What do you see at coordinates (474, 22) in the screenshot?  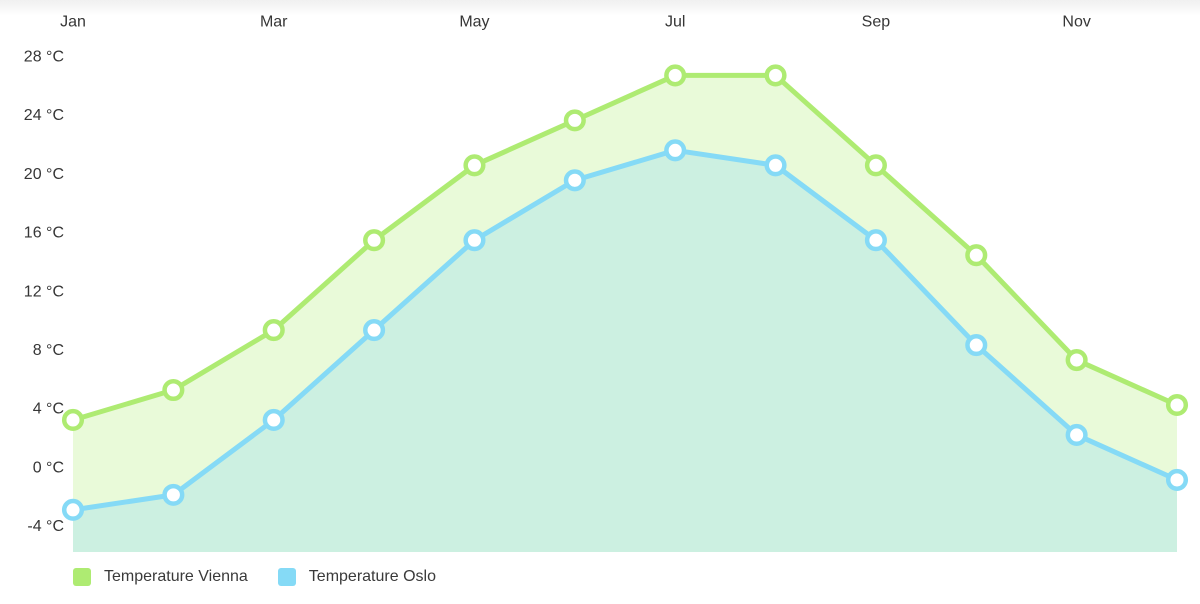 I see `x-axis-label-may: May` at bounding box center [474, 22].